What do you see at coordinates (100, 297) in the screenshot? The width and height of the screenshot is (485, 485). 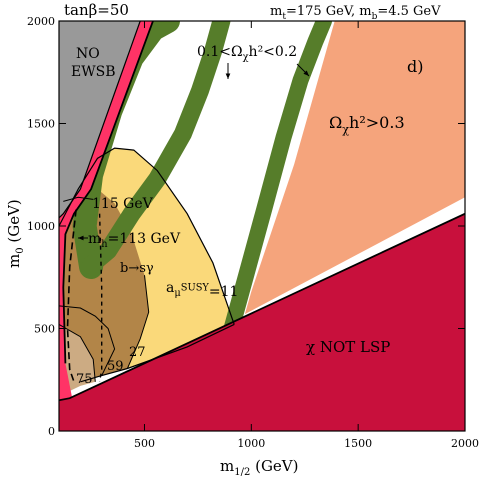 I see `contour-bsgamma-dashed` at bounding box center [100, 297].